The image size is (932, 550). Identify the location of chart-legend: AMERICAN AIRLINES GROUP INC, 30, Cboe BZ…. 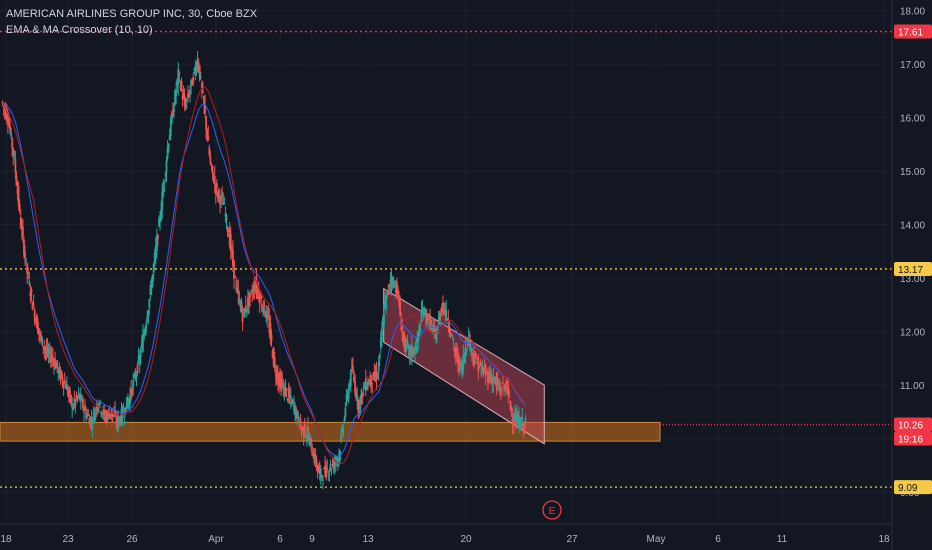
(131, 22).